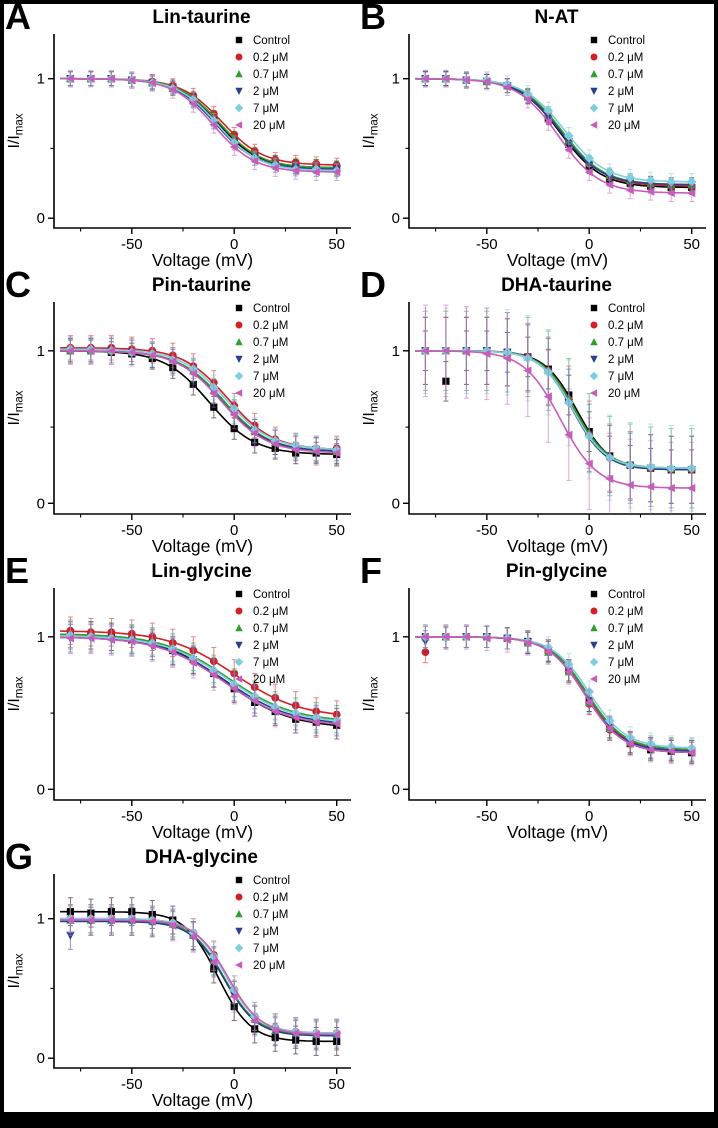 Image resolution: width=718 pixels, height=1128 pixels. Describe the element at coordinates (556, 17) in the screenshot. I see `panel-title-n-at: N-AT` at that location.